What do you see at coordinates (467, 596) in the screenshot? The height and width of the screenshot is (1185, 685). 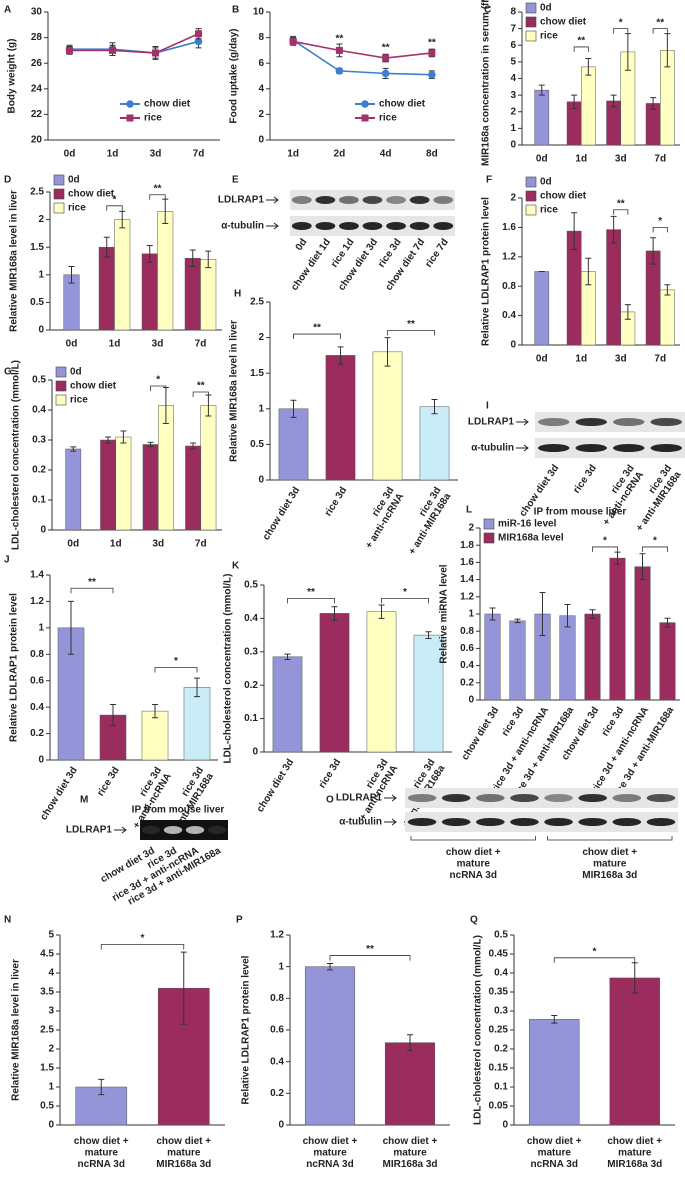 I see `y-tick-label: 1.2` at bounding box center [467, 596].